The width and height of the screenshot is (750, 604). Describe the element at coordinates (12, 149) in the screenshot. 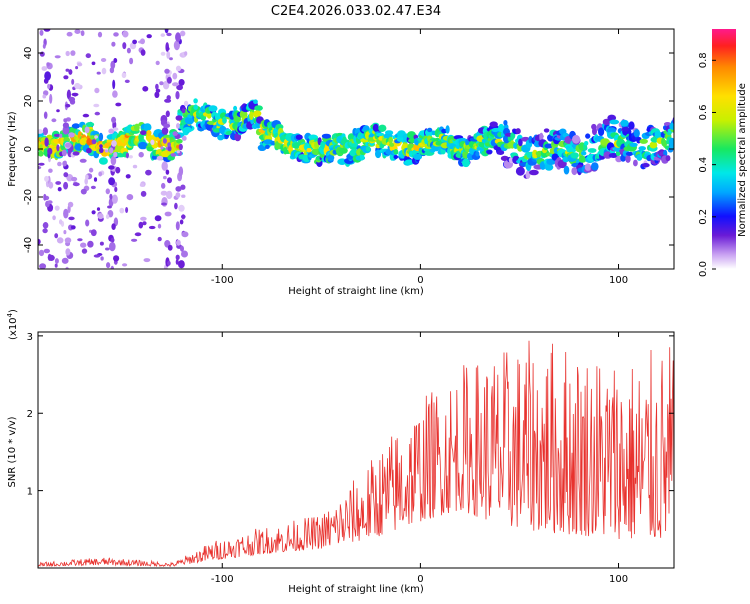

I see `spectrogram-y-axis-label: Frequency (Hz)` at that location.